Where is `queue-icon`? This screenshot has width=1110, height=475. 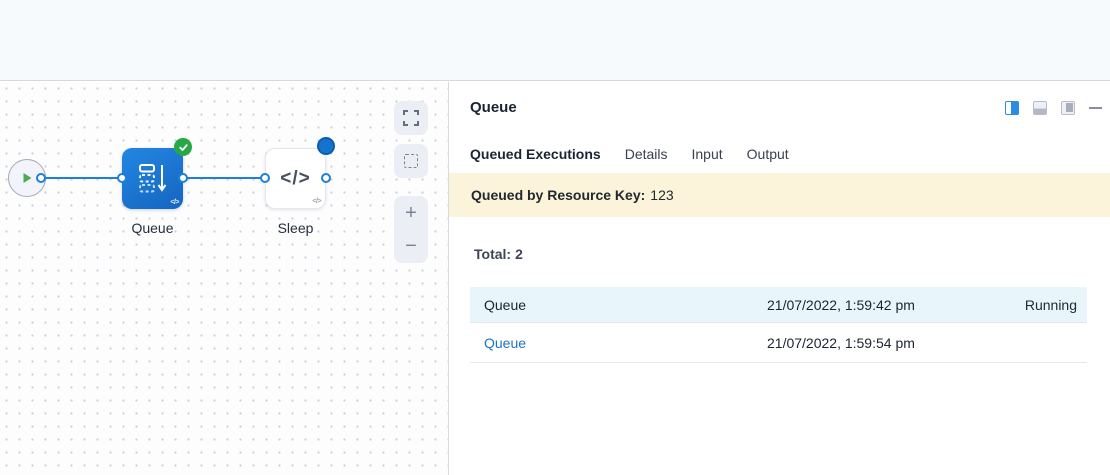 queue-icon is located at coordinates (153, 178).